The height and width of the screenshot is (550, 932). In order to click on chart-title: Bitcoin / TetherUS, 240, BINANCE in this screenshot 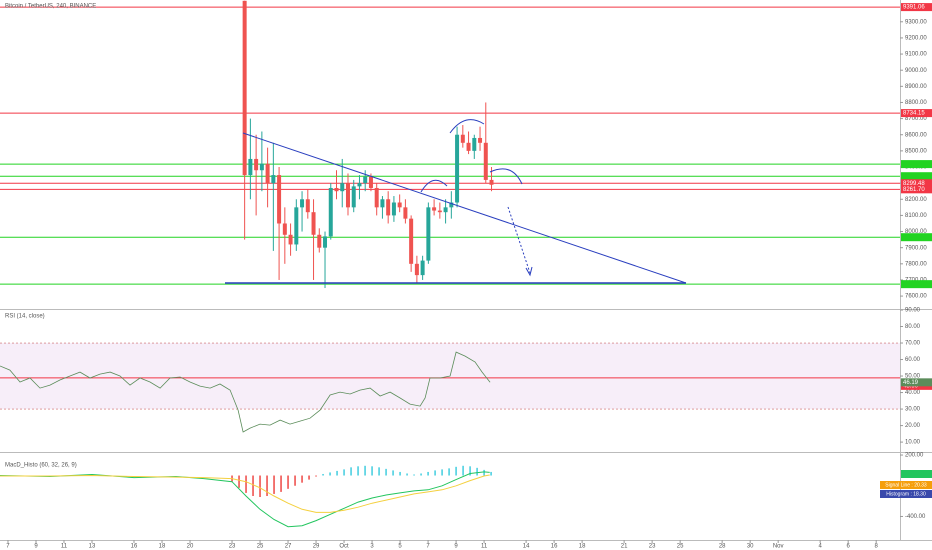, I will do `click(50, 7)`.